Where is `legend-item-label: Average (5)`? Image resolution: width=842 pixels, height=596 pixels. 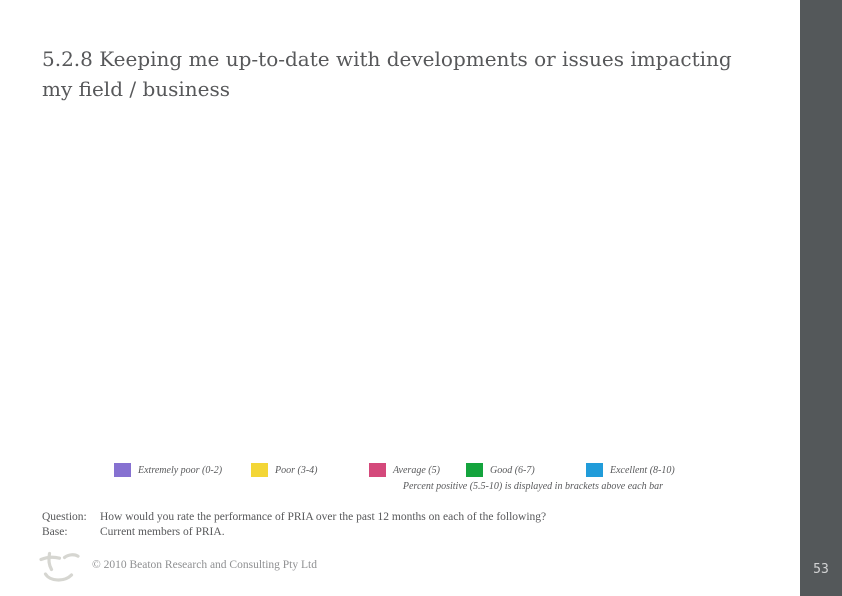 legend-item-label: Average (5) is located at coordinates (416, 470).